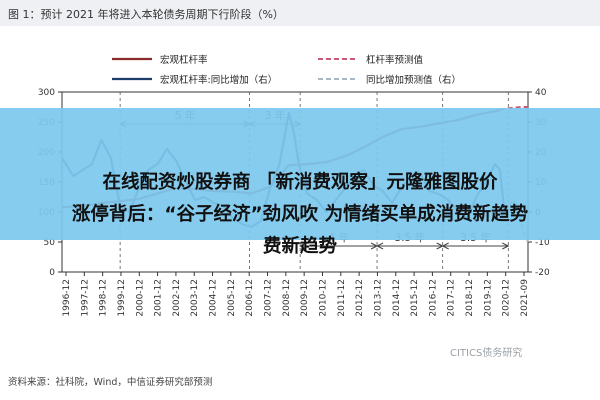 Image resolution: width=600 pixels, height=400 pixels. I want to click on y-left-tick-label: 50, so click(50, 243).